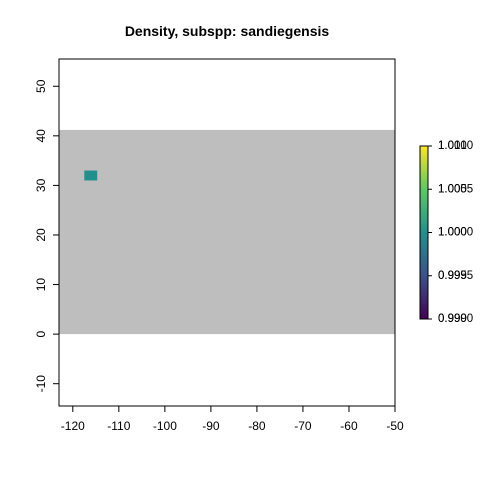  What do you see at coordinates (349, 426) in the screenshot?
I see `x-tick-label: -60` at bounding box center [349, 426].